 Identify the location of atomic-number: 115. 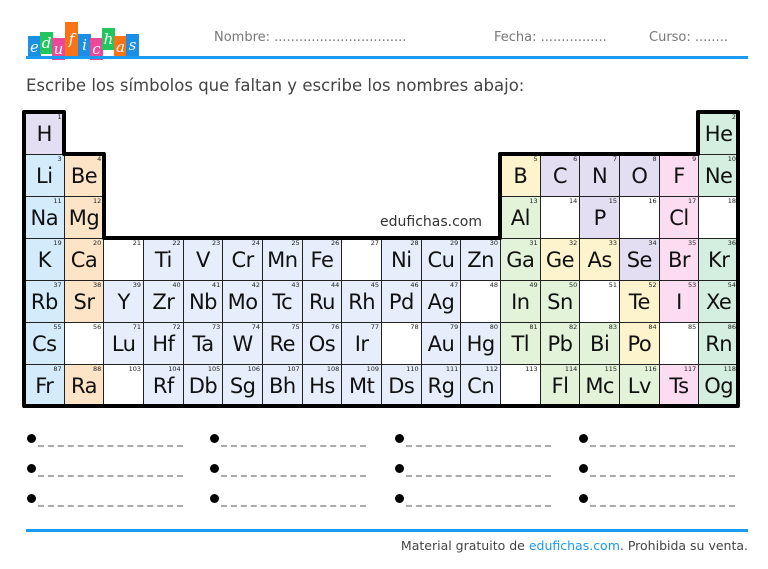
(610, 369).